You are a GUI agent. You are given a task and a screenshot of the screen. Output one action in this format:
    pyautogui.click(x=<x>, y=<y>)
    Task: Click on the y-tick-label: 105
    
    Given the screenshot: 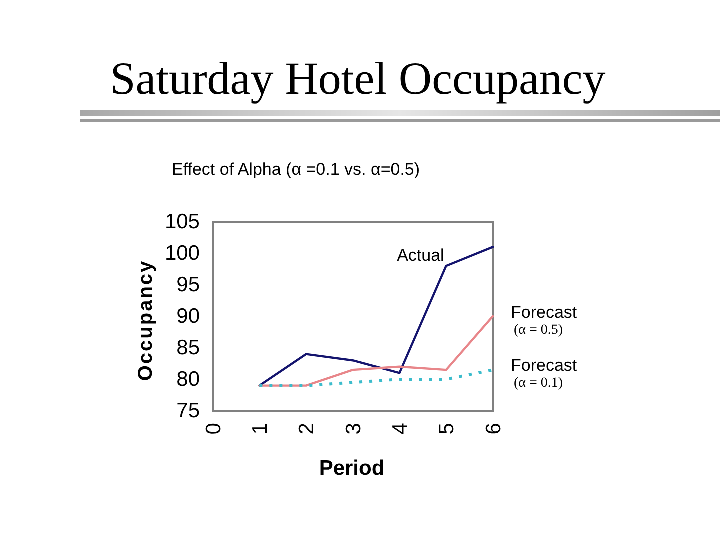 What is the action you would take?
    pyautogui.click(x=182, y=222)
    